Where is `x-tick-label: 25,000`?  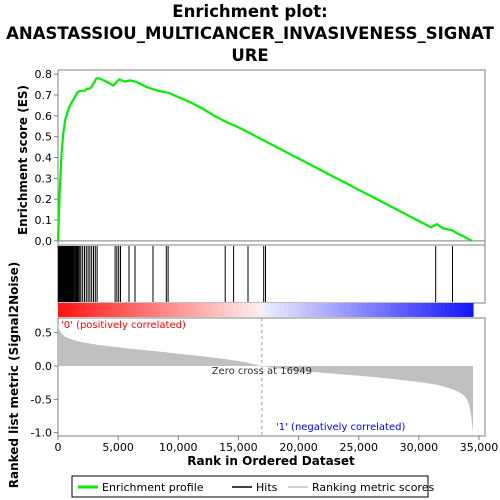 x-tick-label: 25,000 is located at coordinates (358, 447).